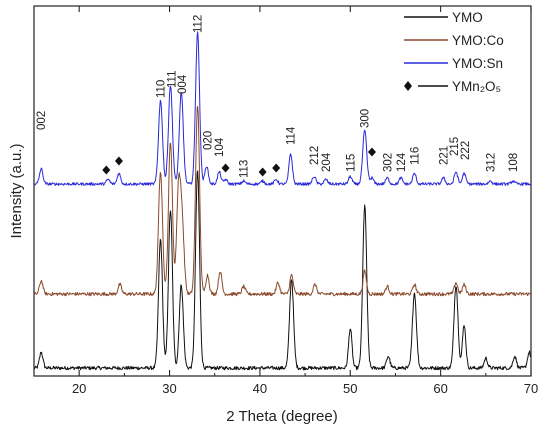 The height and width of the screenshot is (438, 550). Describe the element at coordinates (454, 52) in the screenshot. I see `legend: YMO YMO:Co YMO:Sn YMn₂O₅` at that location.